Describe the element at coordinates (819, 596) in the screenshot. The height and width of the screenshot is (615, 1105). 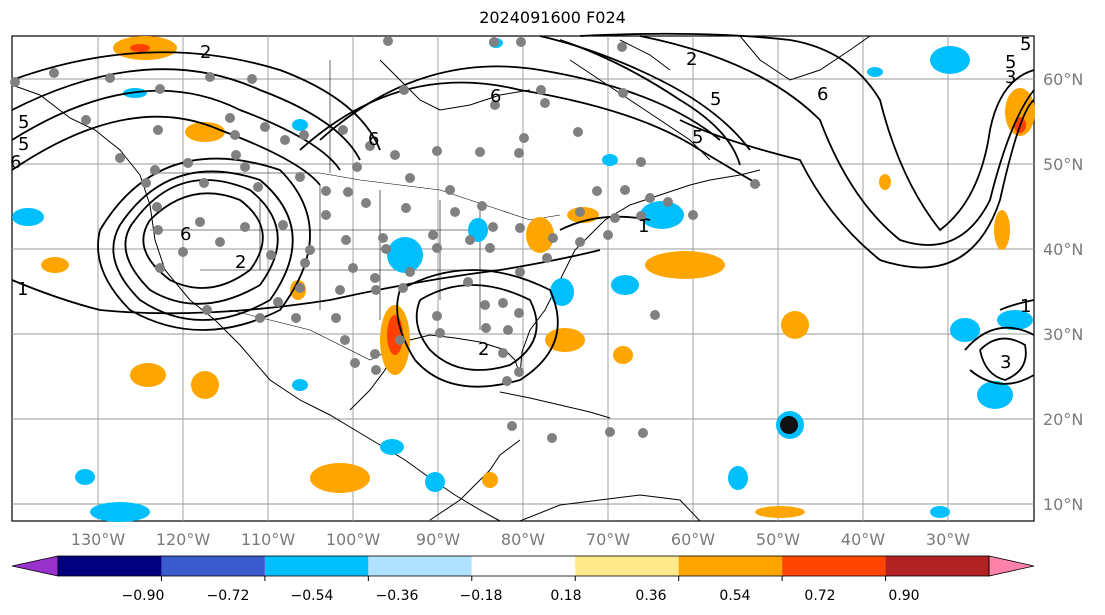
I see `colorbar-tick-label: 0.72` at that location.